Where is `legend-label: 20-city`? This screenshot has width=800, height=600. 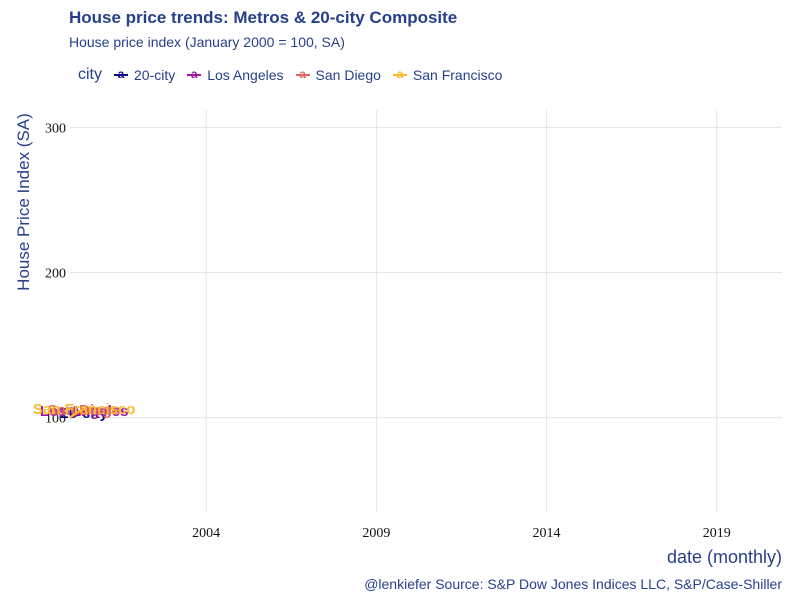
legend-label: 20-city is located at coordinates (155, 75).